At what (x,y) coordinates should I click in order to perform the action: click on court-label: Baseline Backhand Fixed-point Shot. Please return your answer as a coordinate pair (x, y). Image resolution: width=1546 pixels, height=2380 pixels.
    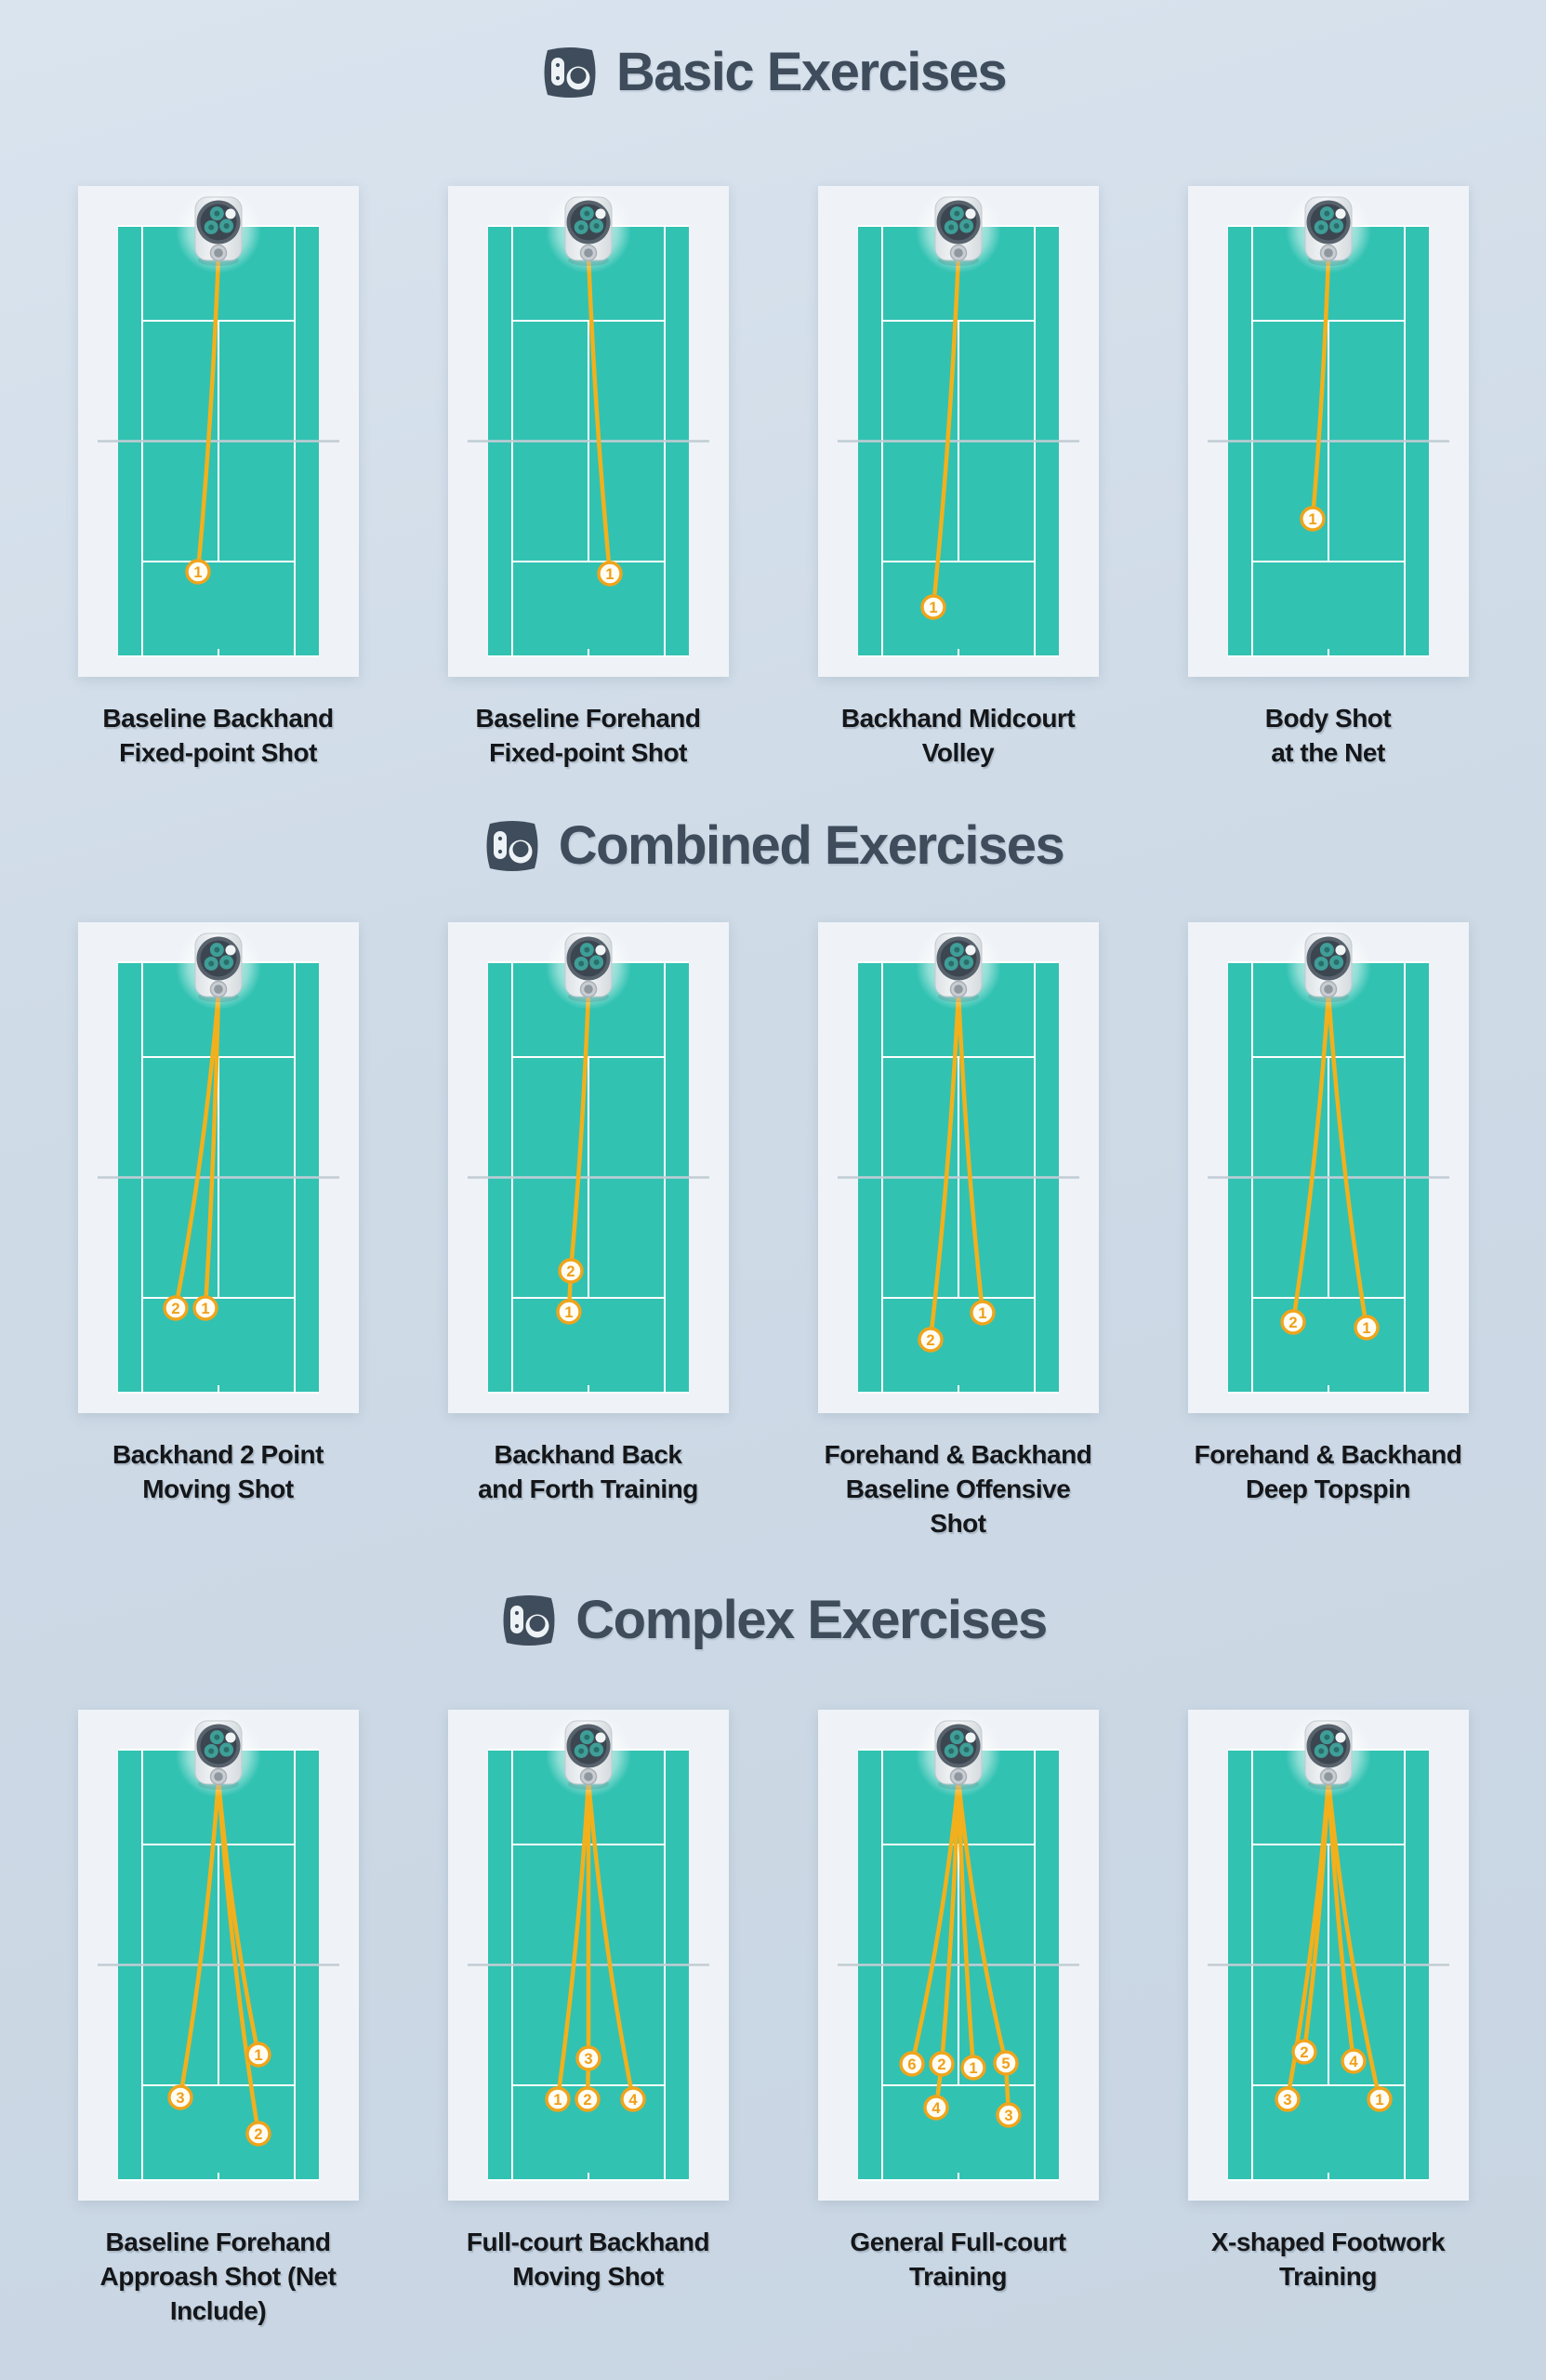
    Looking at the image, I should click on (218, 735).